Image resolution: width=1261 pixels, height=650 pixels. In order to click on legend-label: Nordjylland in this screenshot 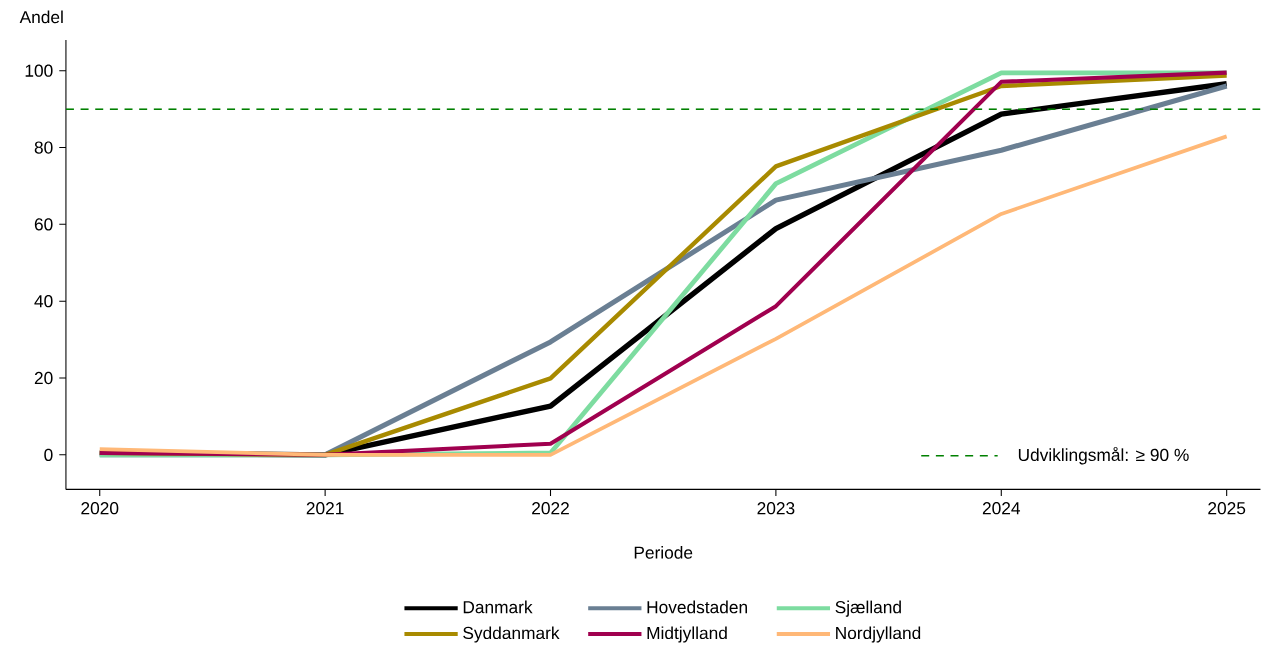, I will do `click(878, 634)`.